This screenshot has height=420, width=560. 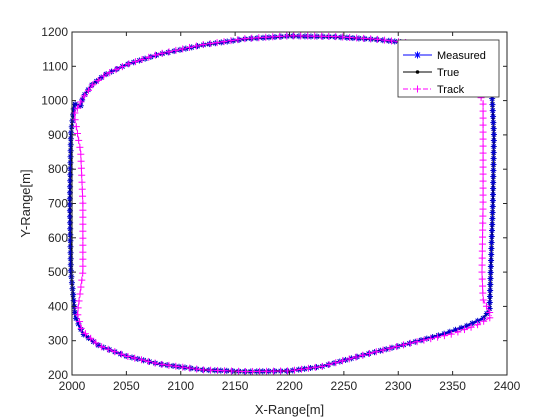 What do you see at coordinates (55, 66) in the screenshot?
I see `y-tick-label: 1100` at bounding box center [55, 66].